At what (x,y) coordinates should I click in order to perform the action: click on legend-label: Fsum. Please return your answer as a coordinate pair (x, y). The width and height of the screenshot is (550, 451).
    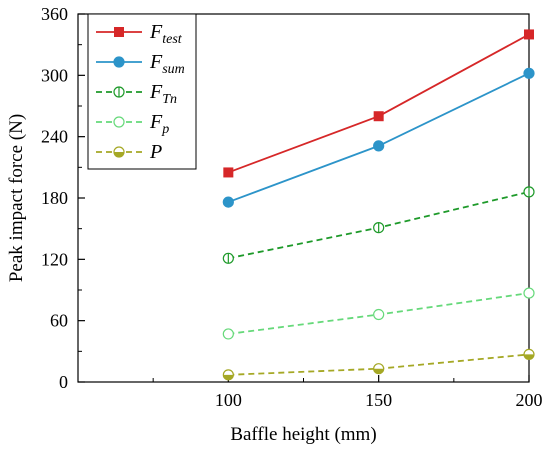
    Looking at the image, I should click on (167, 64).